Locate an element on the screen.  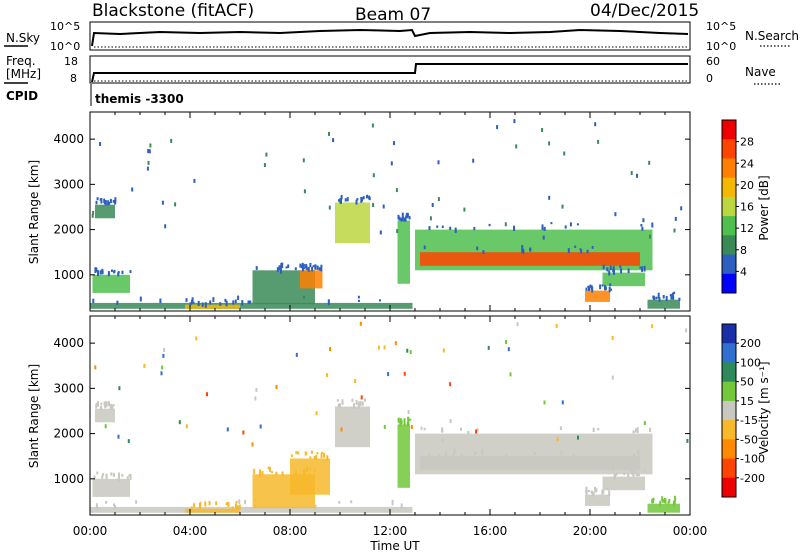
y-tick-label: 1000 is located at coordinates (68, 479).